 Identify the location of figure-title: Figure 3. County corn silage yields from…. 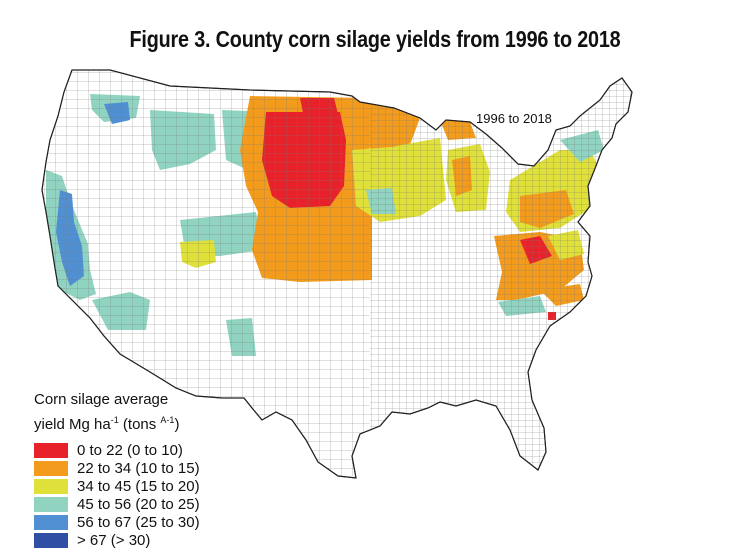
(375, 39).